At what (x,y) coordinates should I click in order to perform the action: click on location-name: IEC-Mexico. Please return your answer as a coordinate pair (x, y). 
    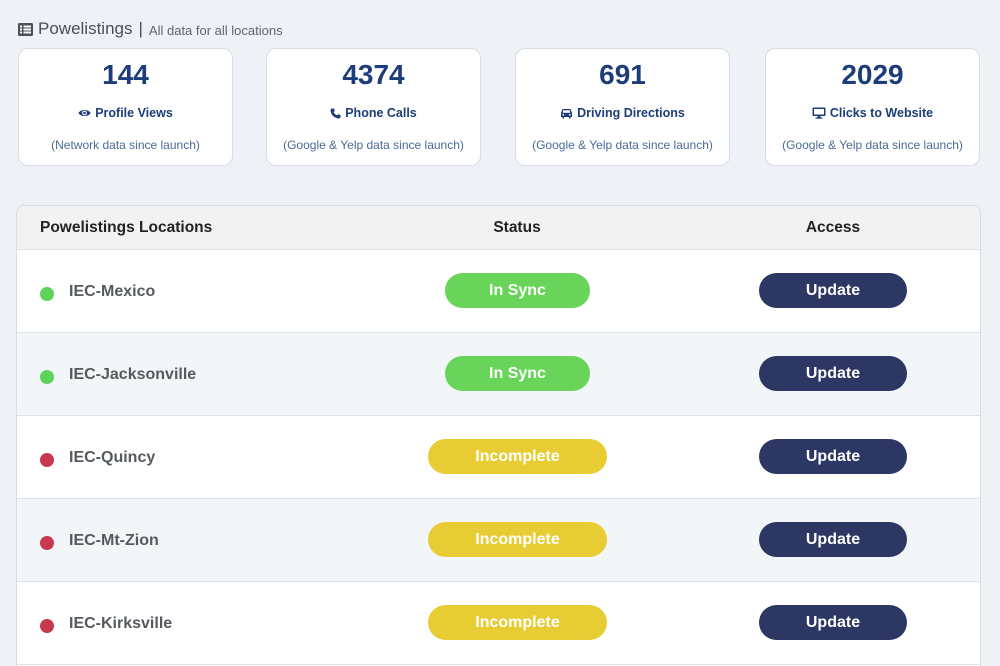
    Looking at the image, I should click on (112, 291).